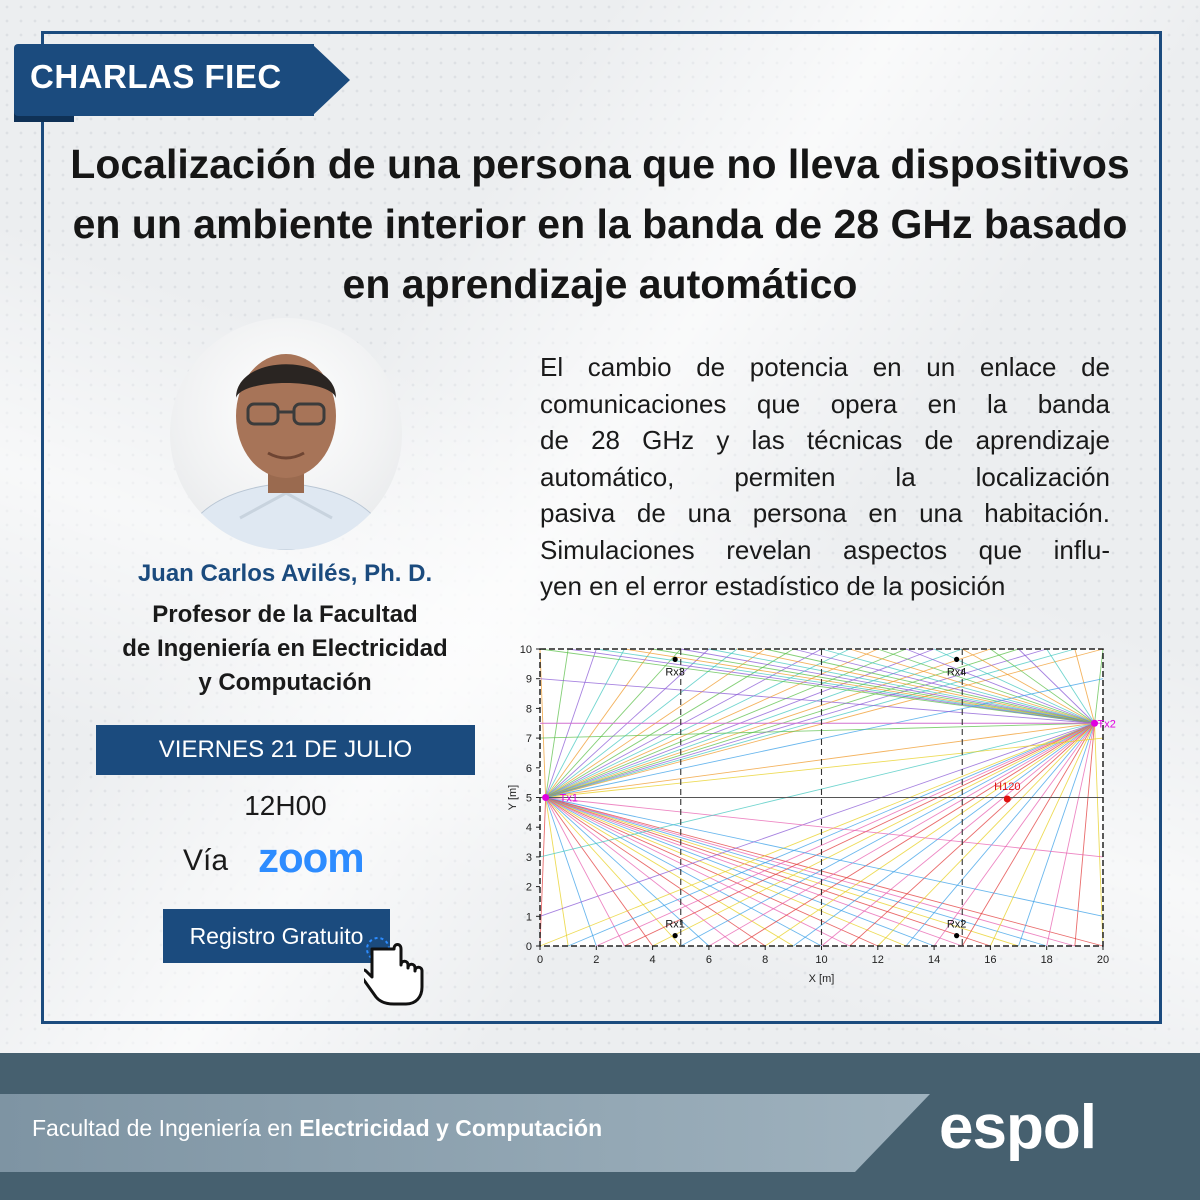  What do you see at coordinates (285, 805) in the screenshot?
I see `event-time: 12H00` at bounding box center [285, 805].